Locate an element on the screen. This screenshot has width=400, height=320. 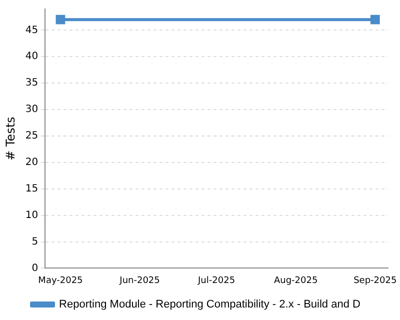
y-tick-label: 5 is located at coordinates (35, 242).